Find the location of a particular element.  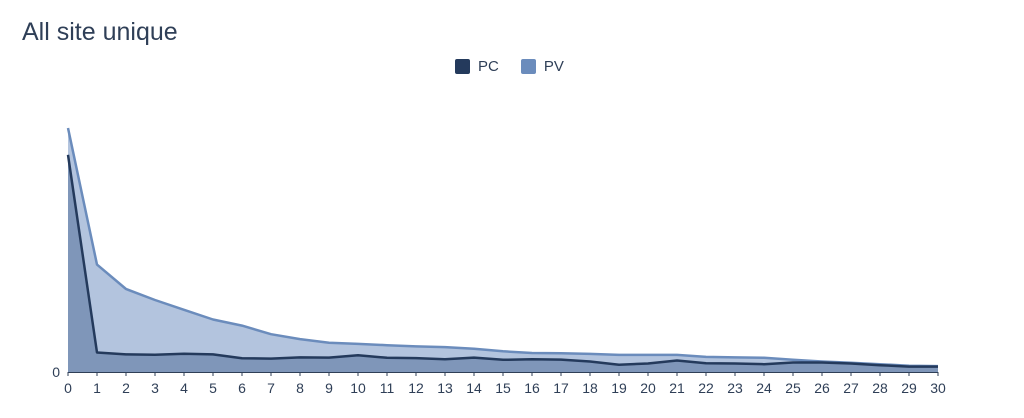

legend-swatch-pc is located at coordinates (462, 66).